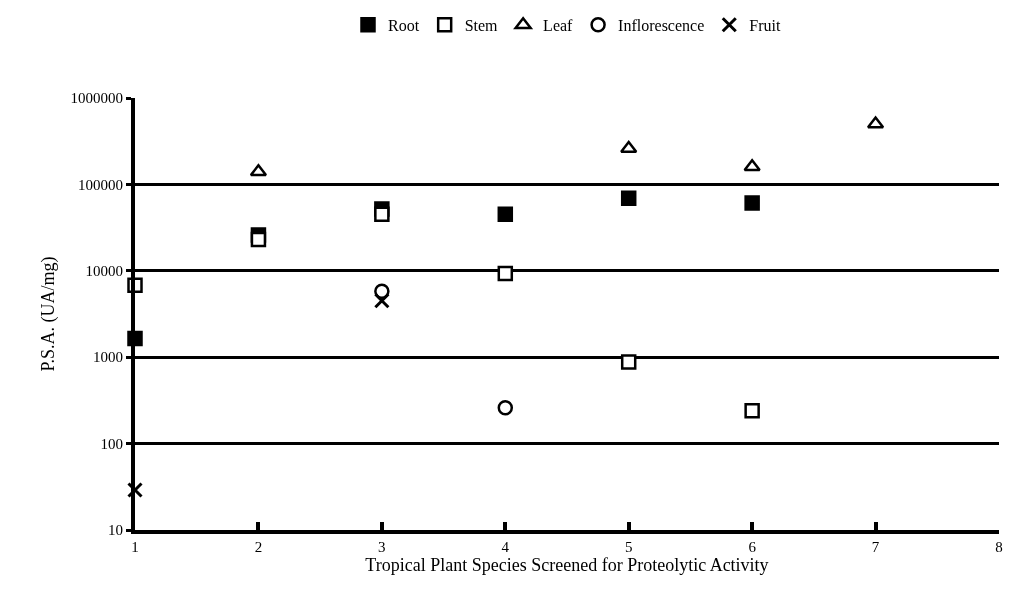 This screenshot has height=595, width=1011. Describe the element at coordinates (505, 547) in the screenshot. I see `x-tick-label: 4` at that location.